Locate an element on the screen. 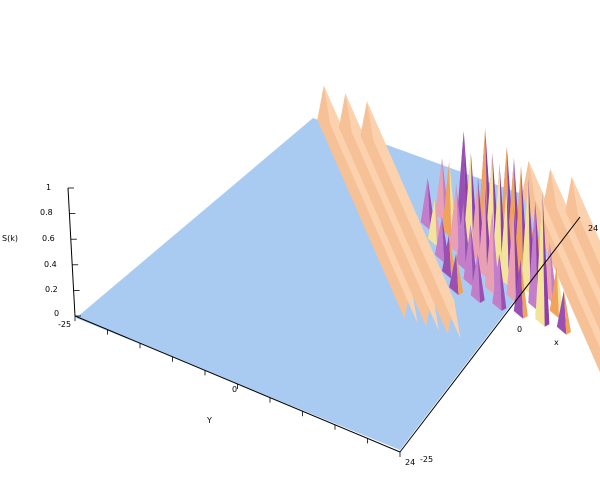 This screenshot has width=600, height=486. x-axis-edge is located at coordinates (490, 334).